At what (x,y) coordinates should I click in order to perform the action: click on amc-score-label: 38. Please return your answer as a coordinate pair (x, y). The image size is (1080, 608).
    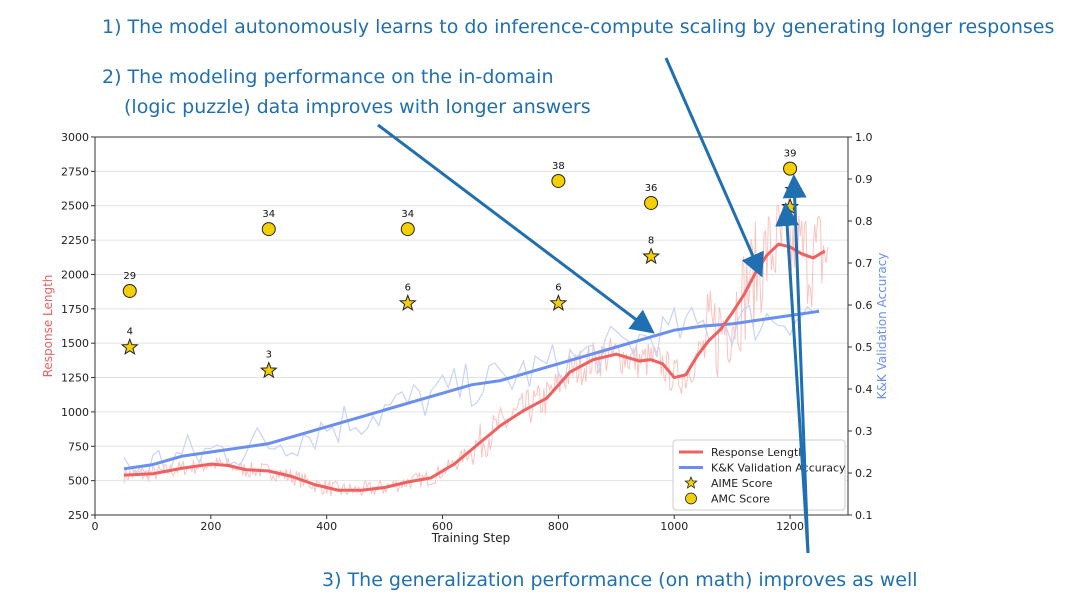
    Looking at the image, I should click on (558, 166).